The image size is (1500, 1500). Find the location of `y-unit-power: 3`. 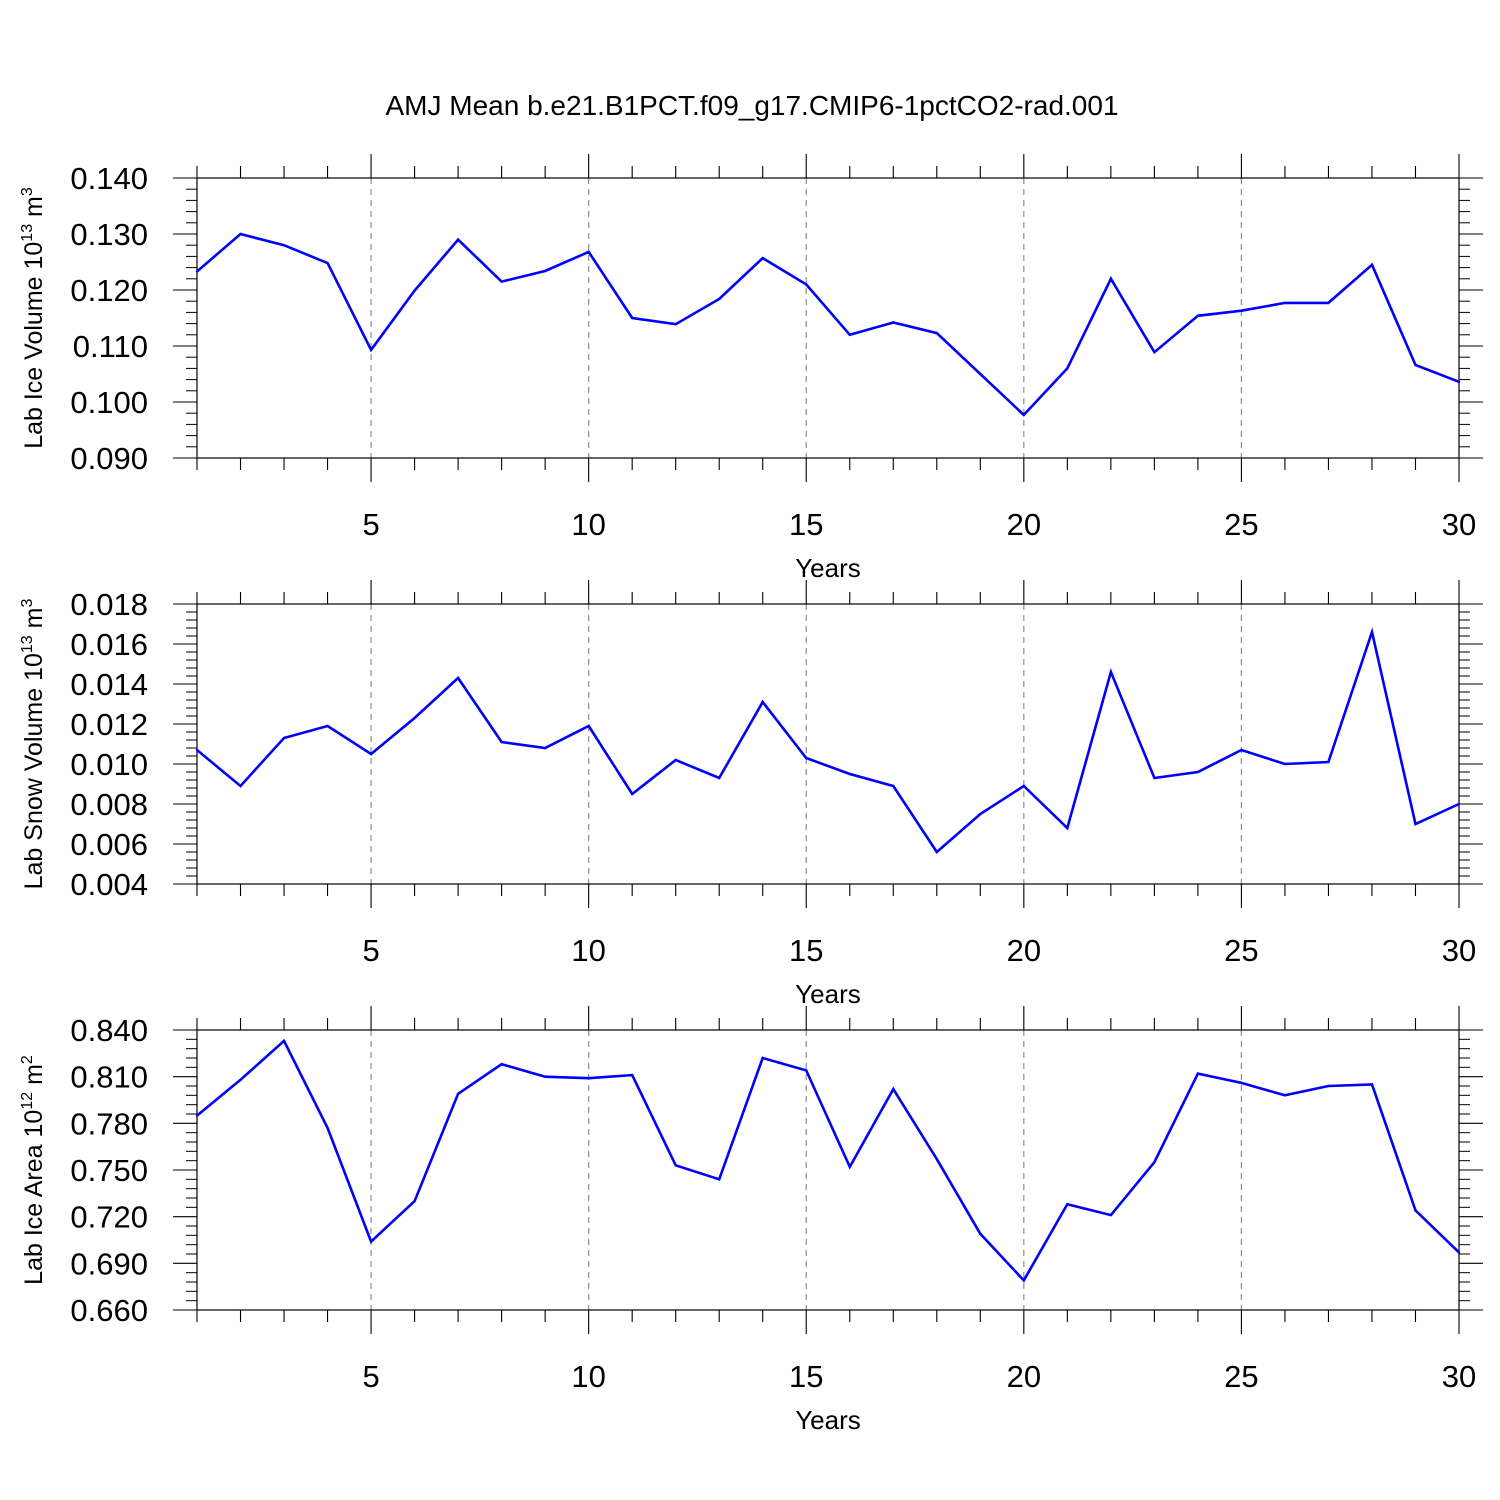

y-unit-power: 3 is located at coordinates (27, 603).